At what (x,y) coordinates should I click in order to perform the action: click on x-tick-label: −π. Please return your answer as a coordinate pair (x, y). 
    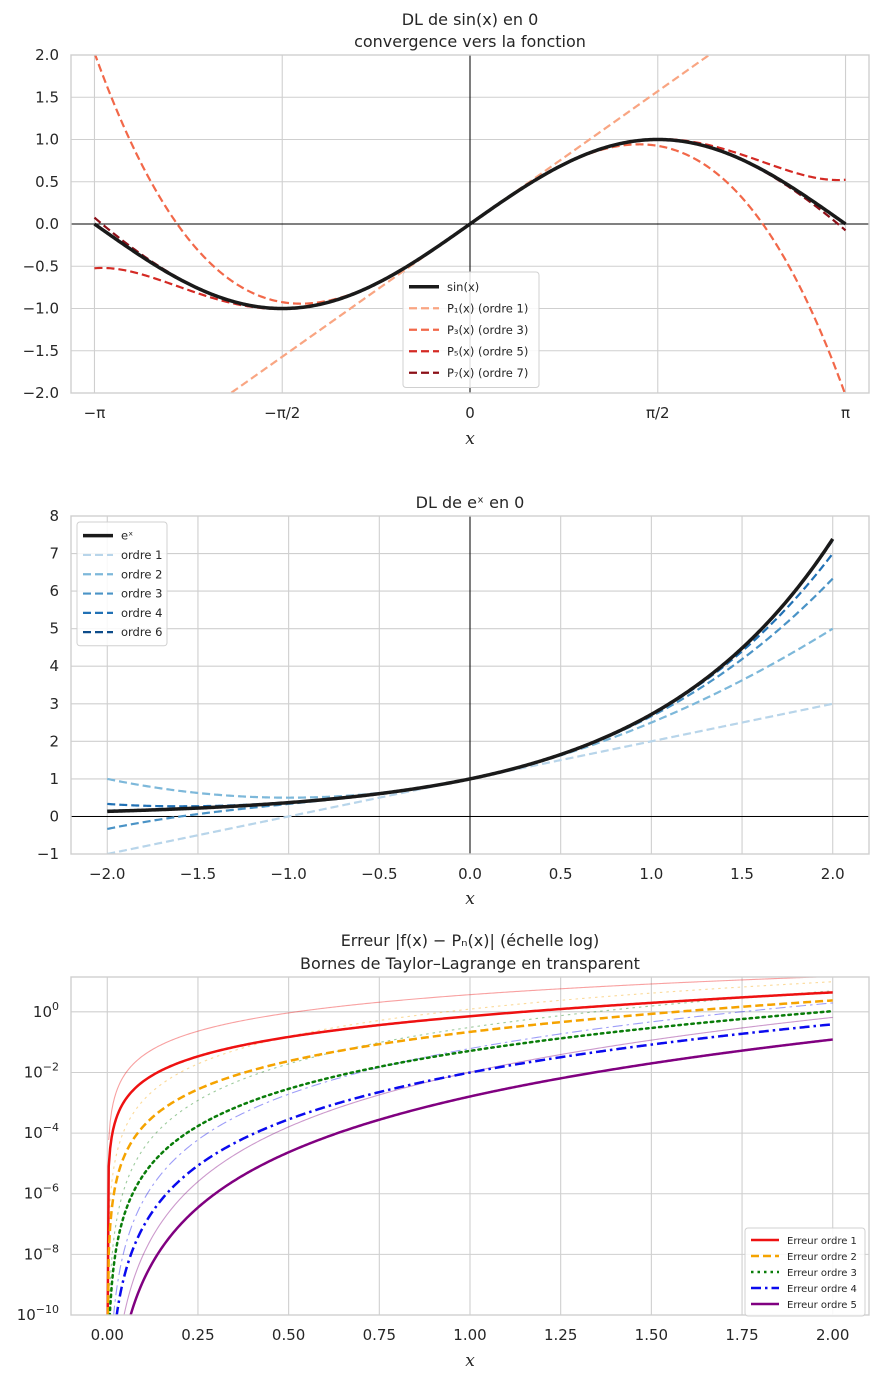
    Looking at the image, I should click on (95, 413).